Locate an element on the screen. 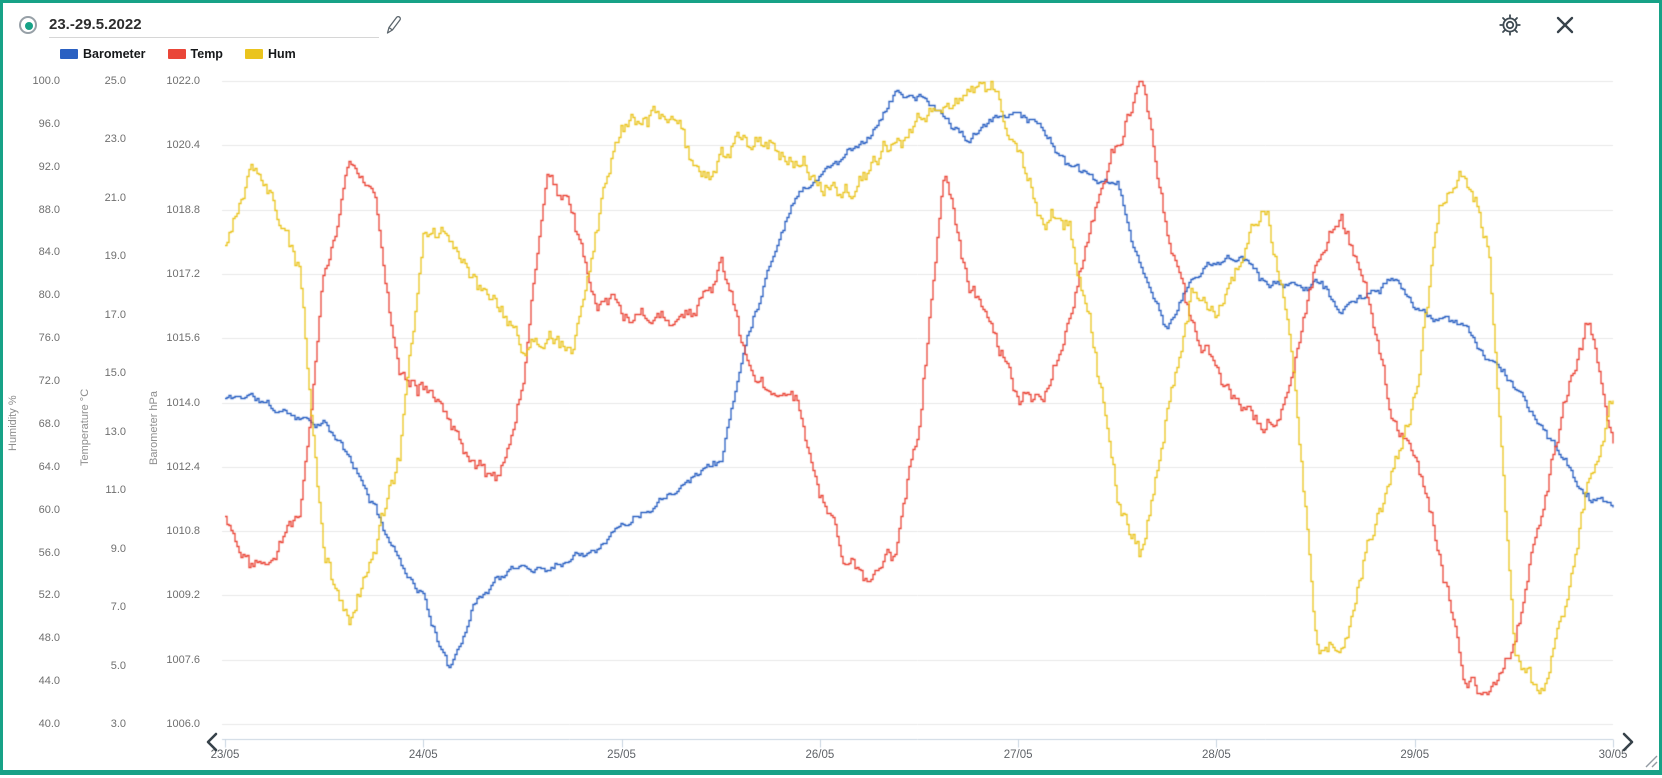 The width and height of the screenshot is (1662, 778). barometer-axis-title: Barometer hPa is located at coordinates (154, 428).